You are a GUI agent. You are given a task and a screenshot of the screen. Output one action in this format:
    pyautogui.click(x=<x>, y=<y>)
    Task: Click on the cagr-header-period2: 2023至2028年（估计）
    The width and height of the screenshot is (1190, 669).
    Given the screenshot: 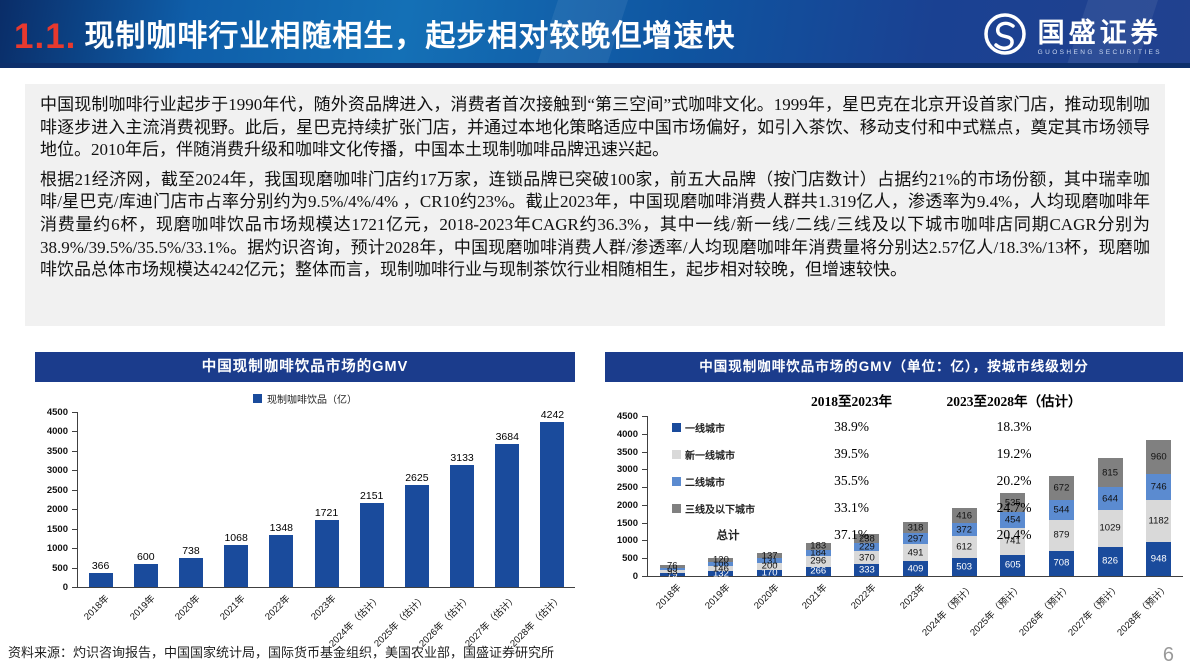 What is the action you would take?
    pyautogui.click(x=1014, y=401)
    